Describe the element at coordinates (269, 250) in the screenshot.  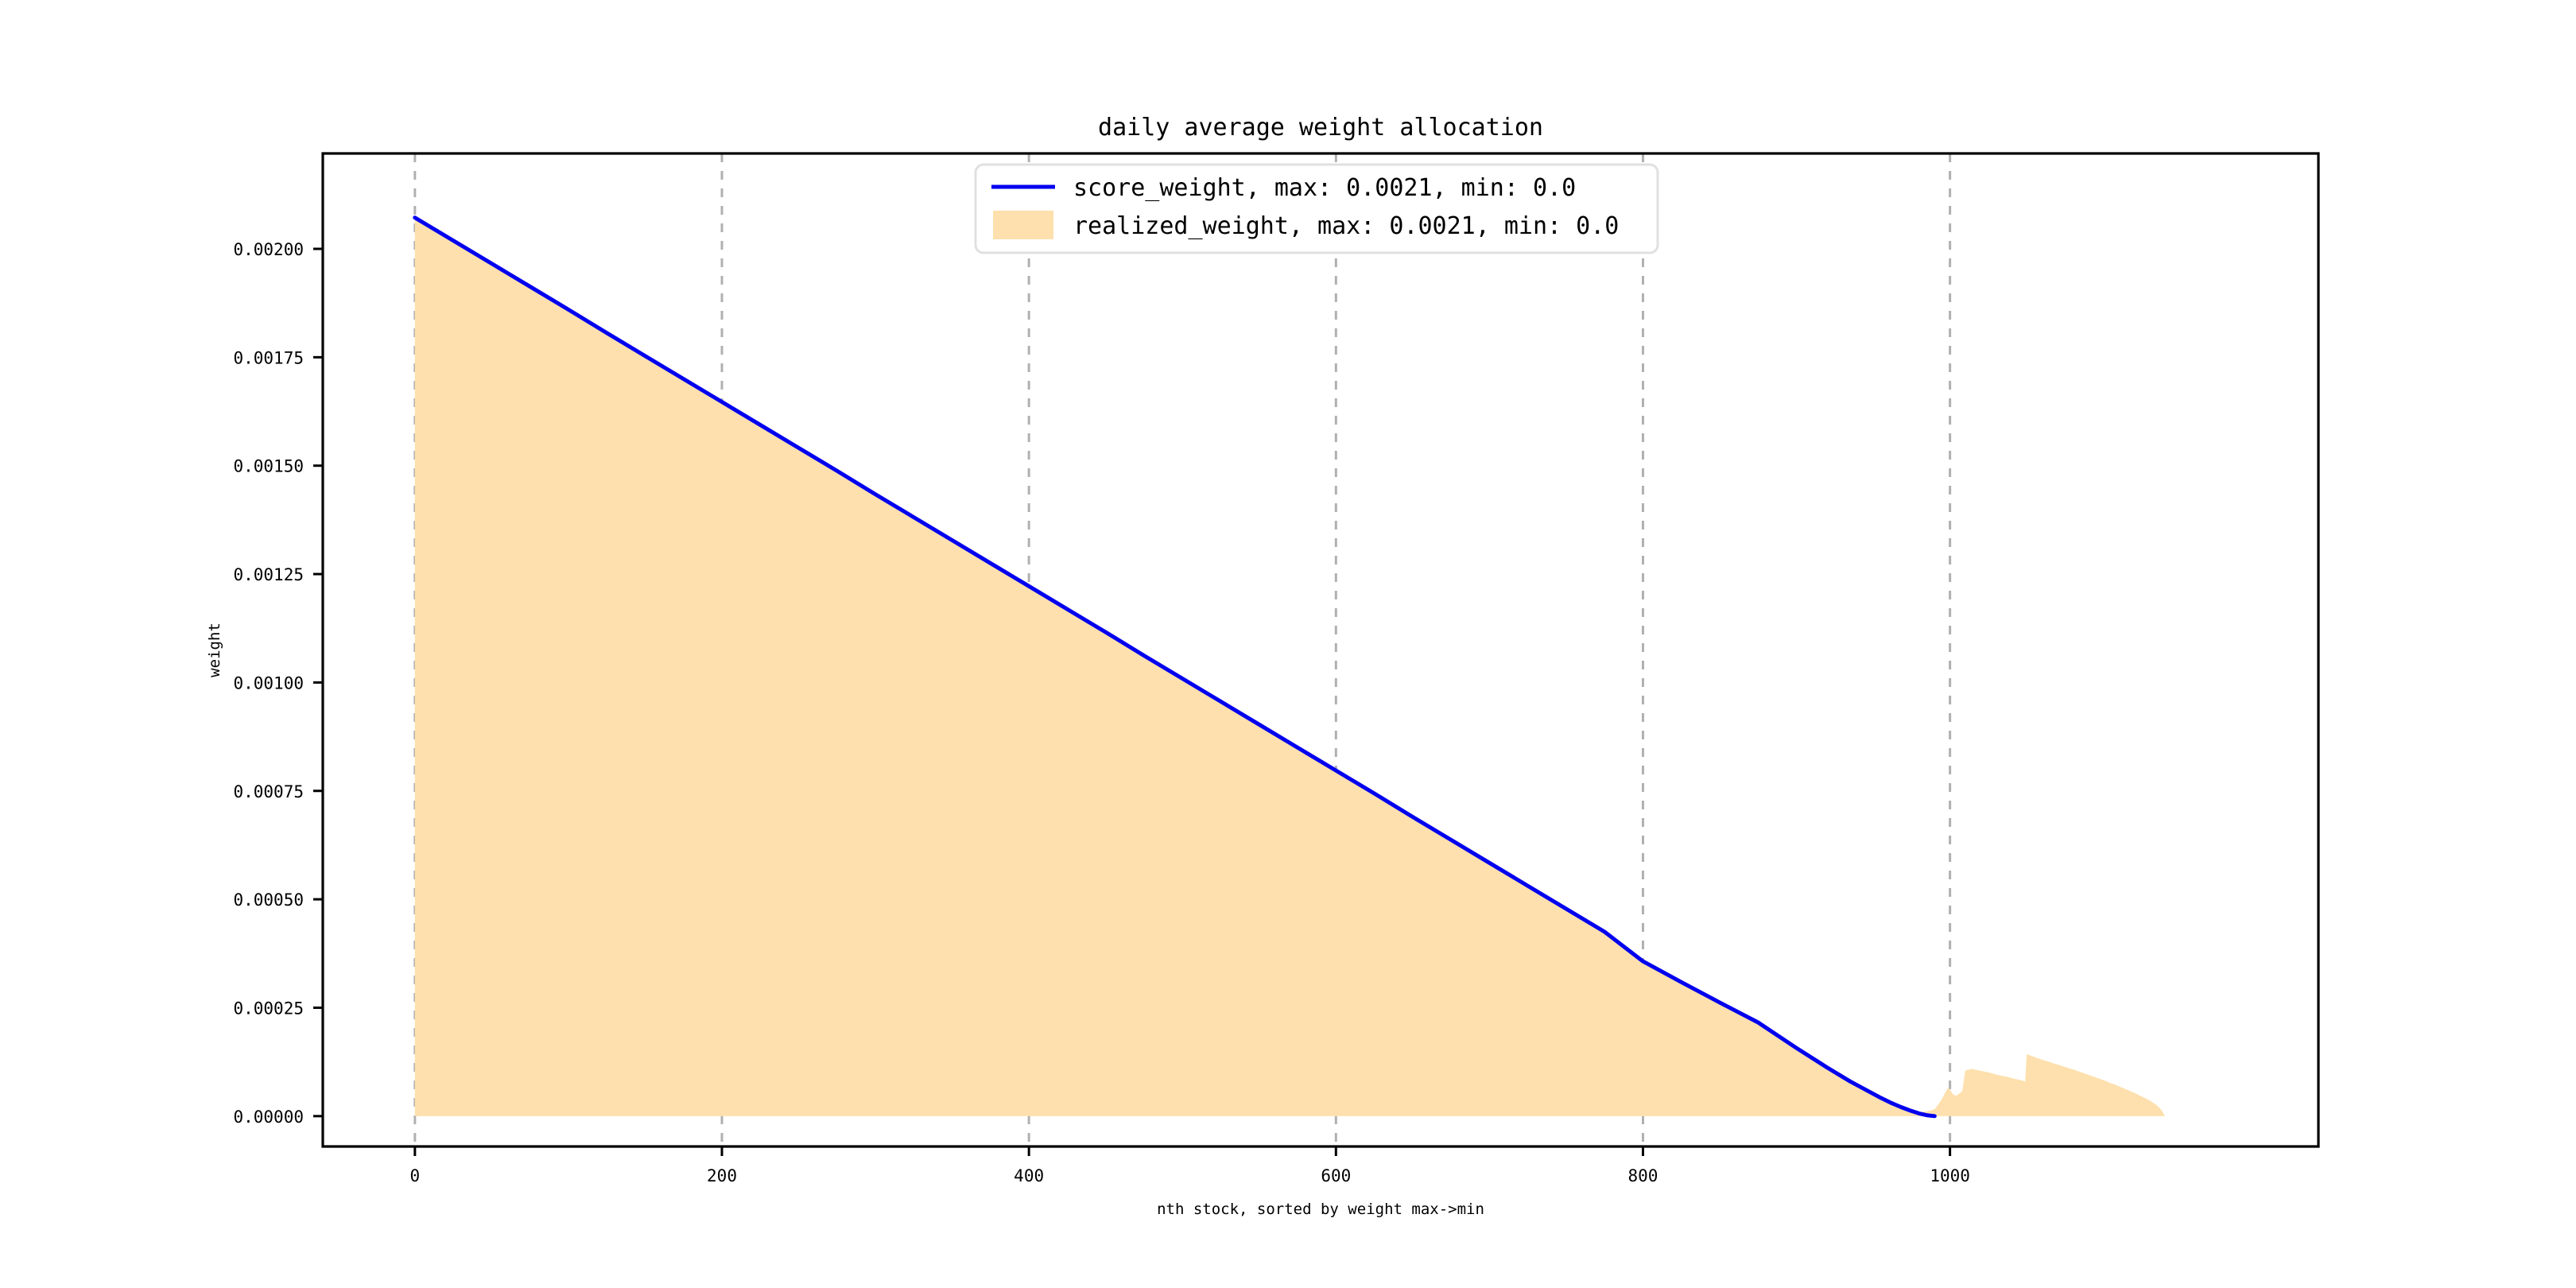
I see `y-tick-label: 0.00200` at that location.